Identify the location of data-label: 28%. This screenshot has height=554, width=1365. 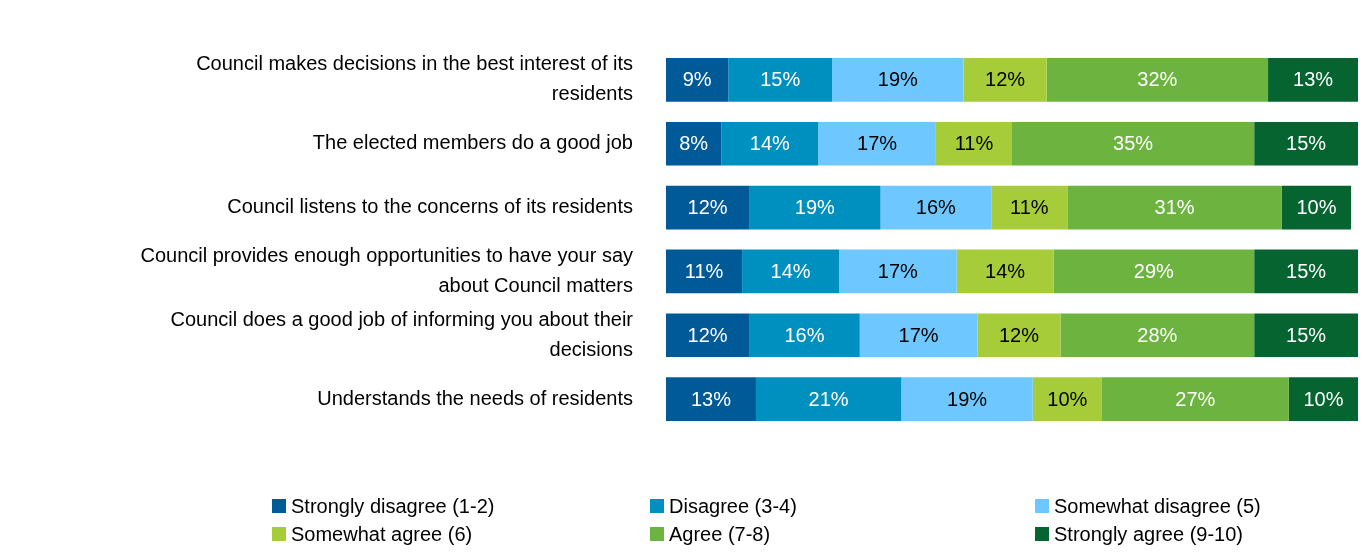
(1157, 334).